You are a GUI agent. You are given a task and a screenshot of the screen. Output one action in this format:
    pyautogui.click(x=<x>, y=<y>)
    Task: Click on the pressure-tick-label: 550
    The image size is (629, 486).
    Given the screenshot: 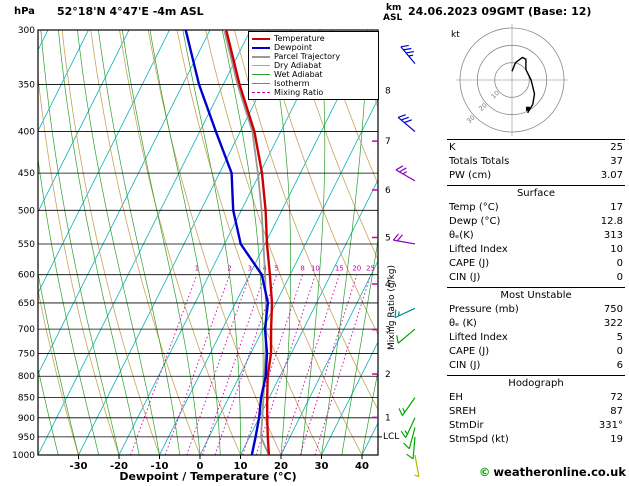 What is the action you would take?
    pyautogui.click(x=26, y=245)
    